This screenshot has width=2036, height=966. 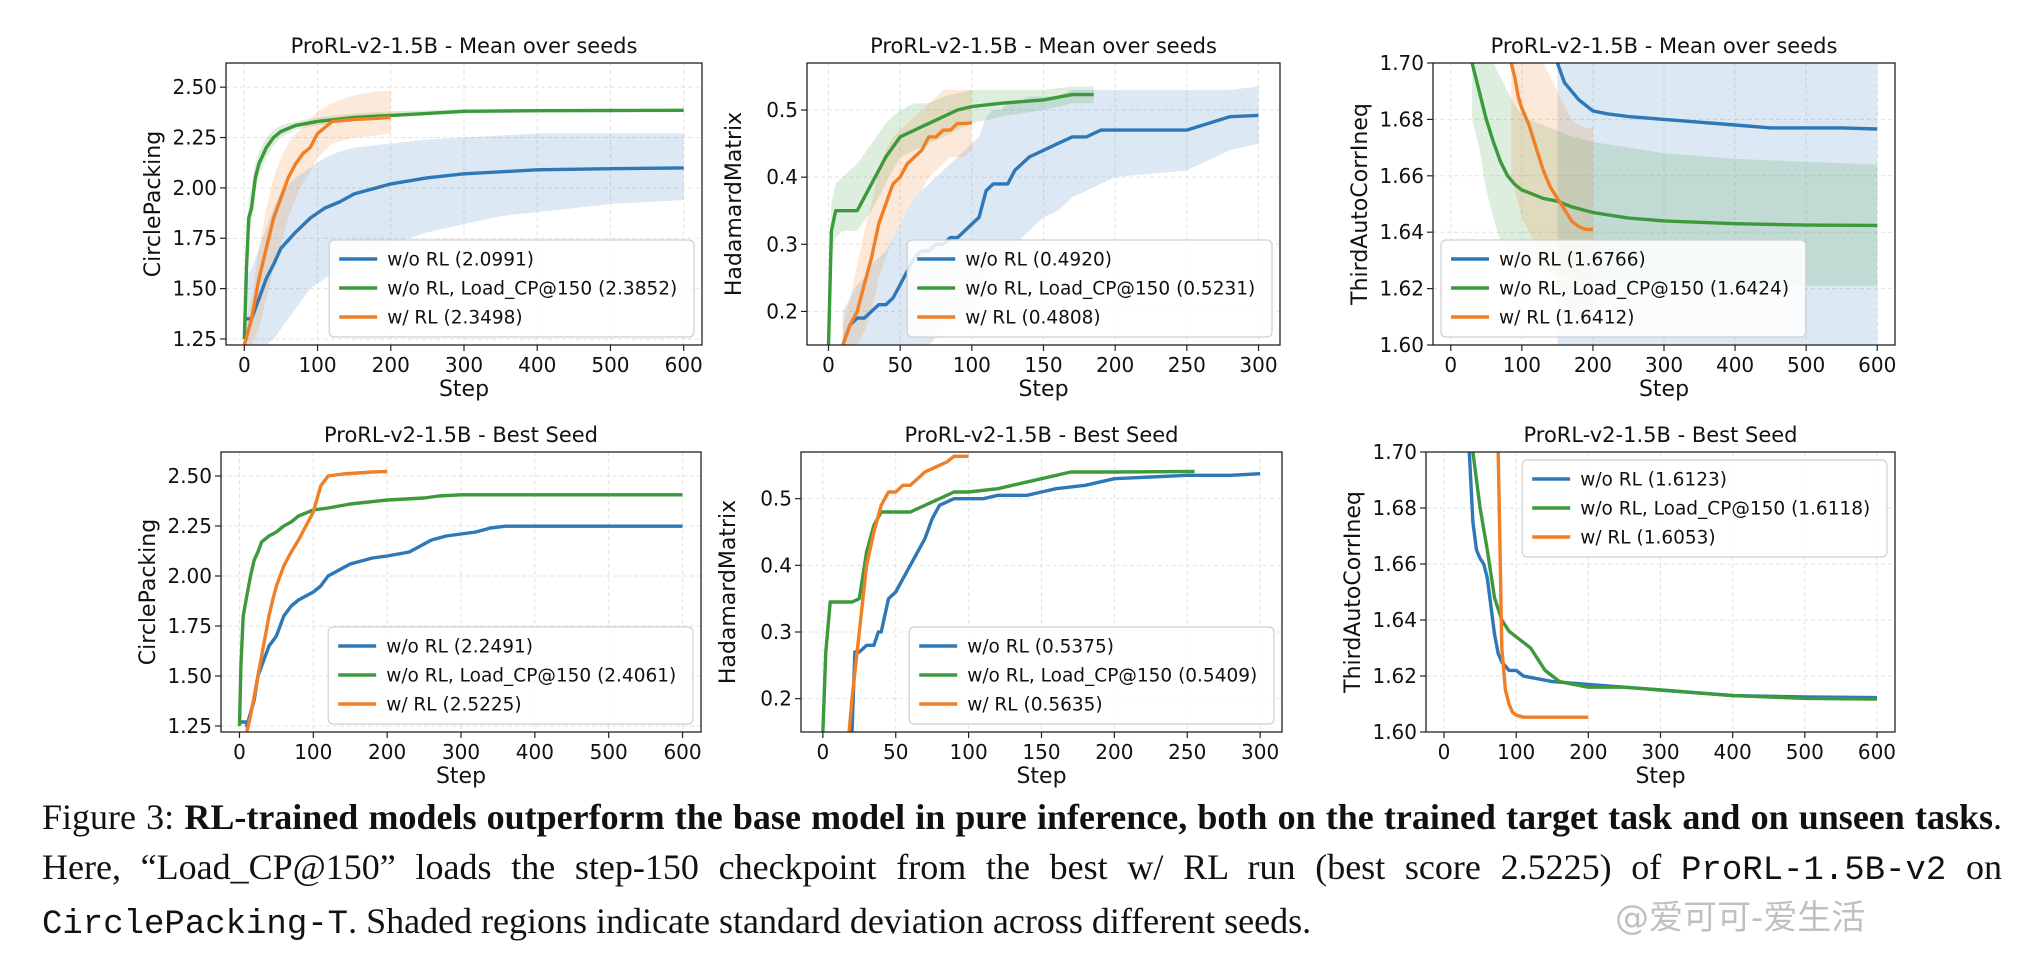 What do you see at coordinates (189, 526) in the screenshot?
I see `y-tick-label: 2.25` at bounding box center [189, 526].